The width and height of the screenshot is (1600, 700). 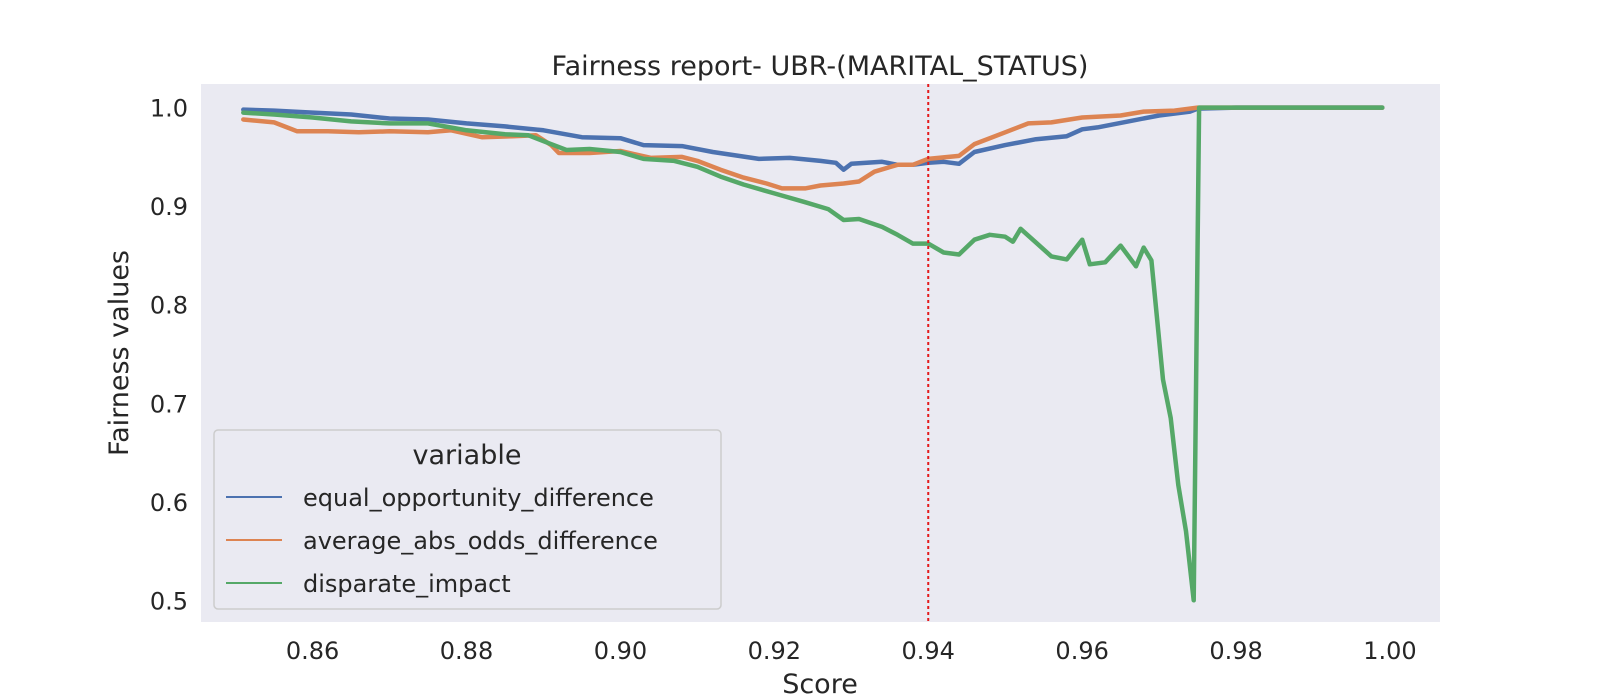 I want to click on series-line-equal-opportunity-difference, so click(x=813, y=138).